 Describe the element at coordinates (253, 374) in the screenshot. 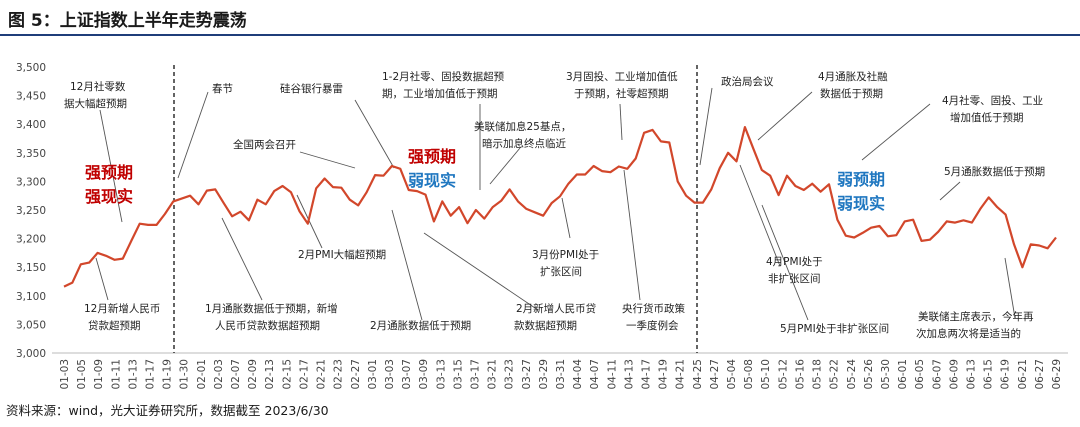

I see `x-tick-label: 02-09` at that location.